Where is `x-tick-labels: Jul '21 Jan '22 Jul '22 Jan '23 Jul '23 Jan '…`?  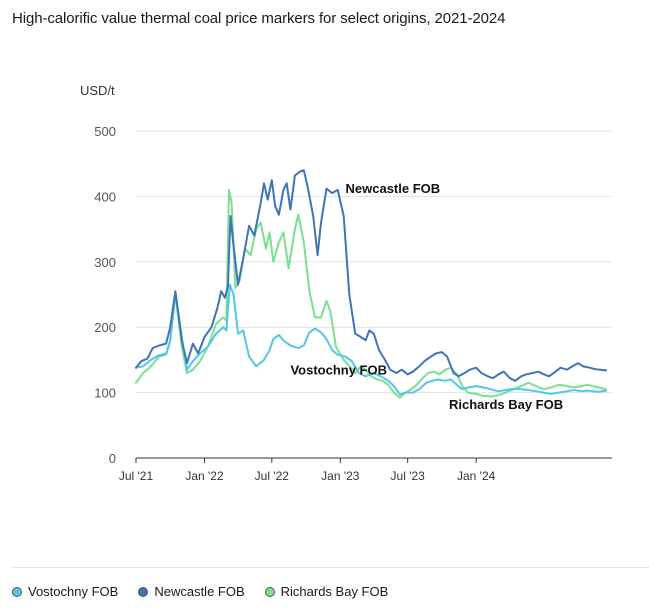
x-tick-labels: Jul '21 Jan '22 Jul '22 Jan '23 Jul '23 Jan '… is located at coordinates (307, 470).